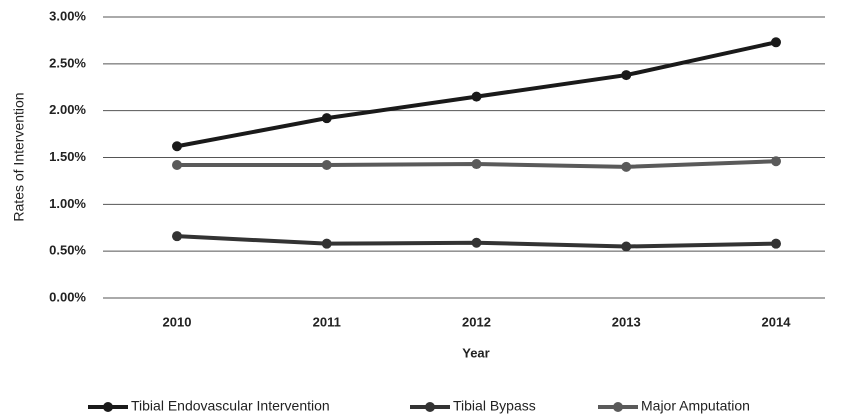 The width and height of the screenshot is (841, 419). Describe the element at coordinates (67, 15) in the screenshot. I see `y-tick-label: 3.00%` at that location.